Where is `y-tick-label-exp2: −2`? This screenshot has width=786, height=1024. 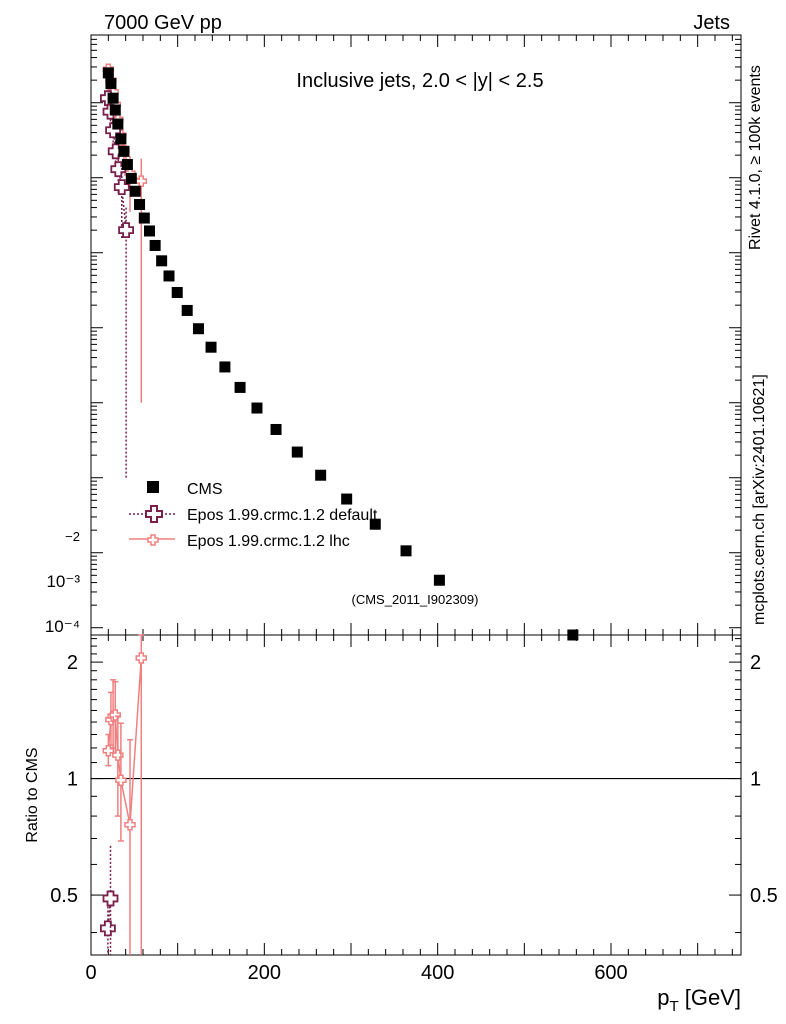
y-tick-label-exp2: −2 is located at coordinates (72, 536).